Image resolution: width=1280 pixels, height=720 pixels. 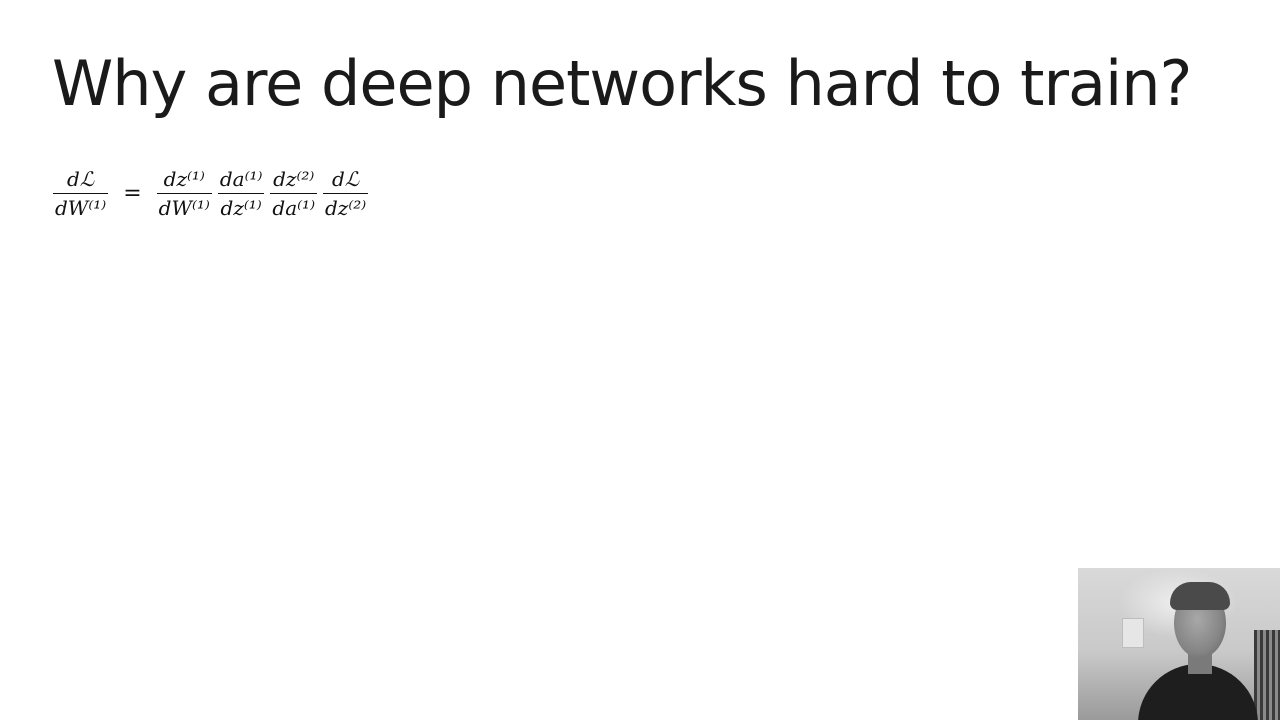 What do you see at coordinates (1200, 663) in the screenshot?
I see `presenter-neck` at bounding box center [1200, 663].